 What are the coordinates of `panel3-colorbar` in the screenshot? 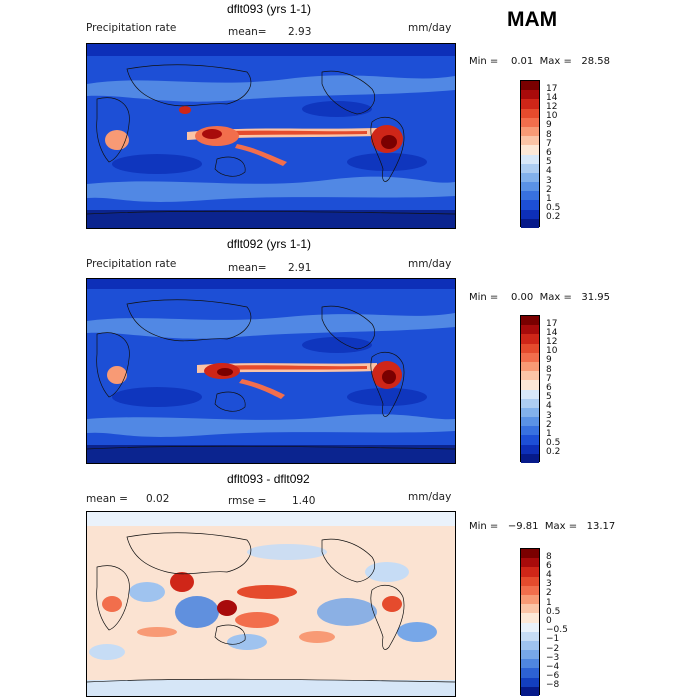 It's located at (530, 622).